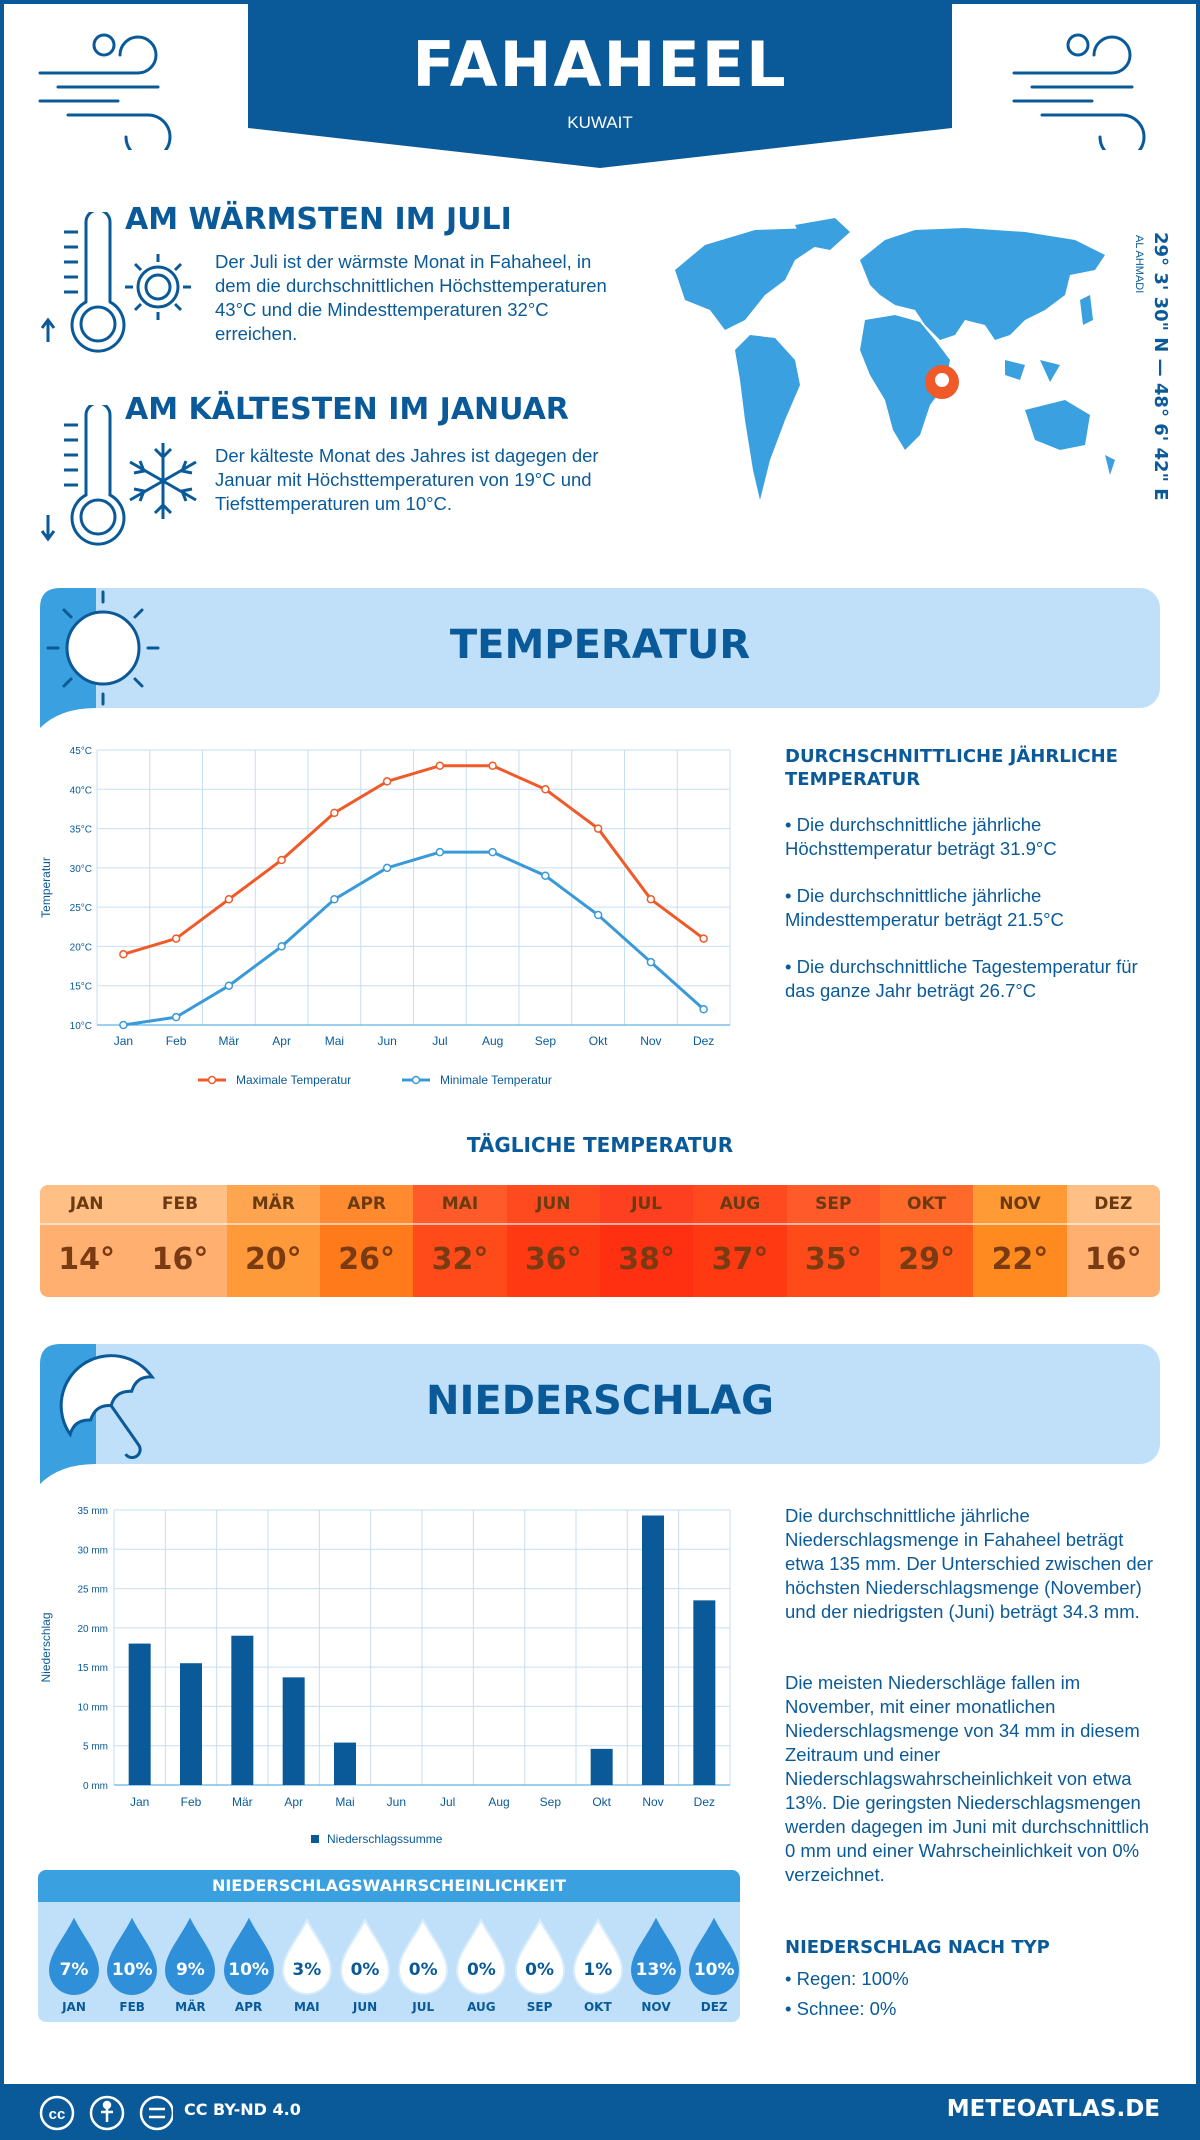 The height and width of the screenshot is (2140, 1200). I want to click on x-tick-label: Sep, so click(551, 1802).